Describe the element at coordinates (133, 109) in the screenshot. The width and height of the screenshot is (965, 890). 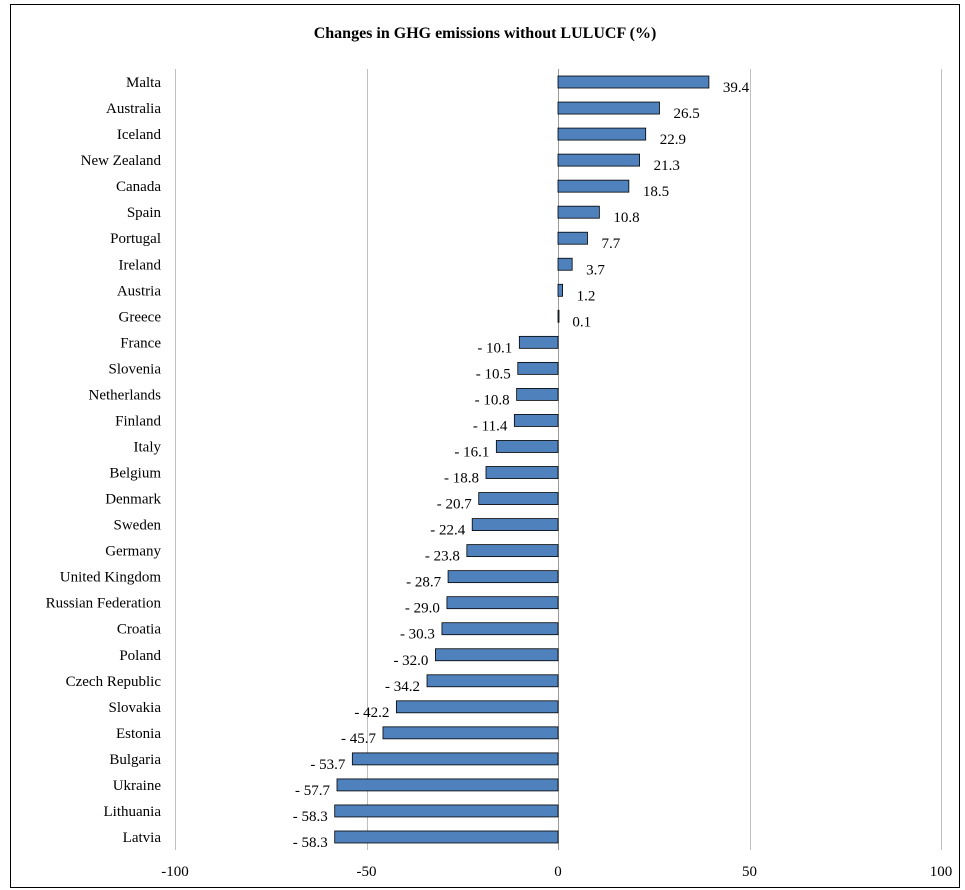
I see `category-label: Australia` at that location.